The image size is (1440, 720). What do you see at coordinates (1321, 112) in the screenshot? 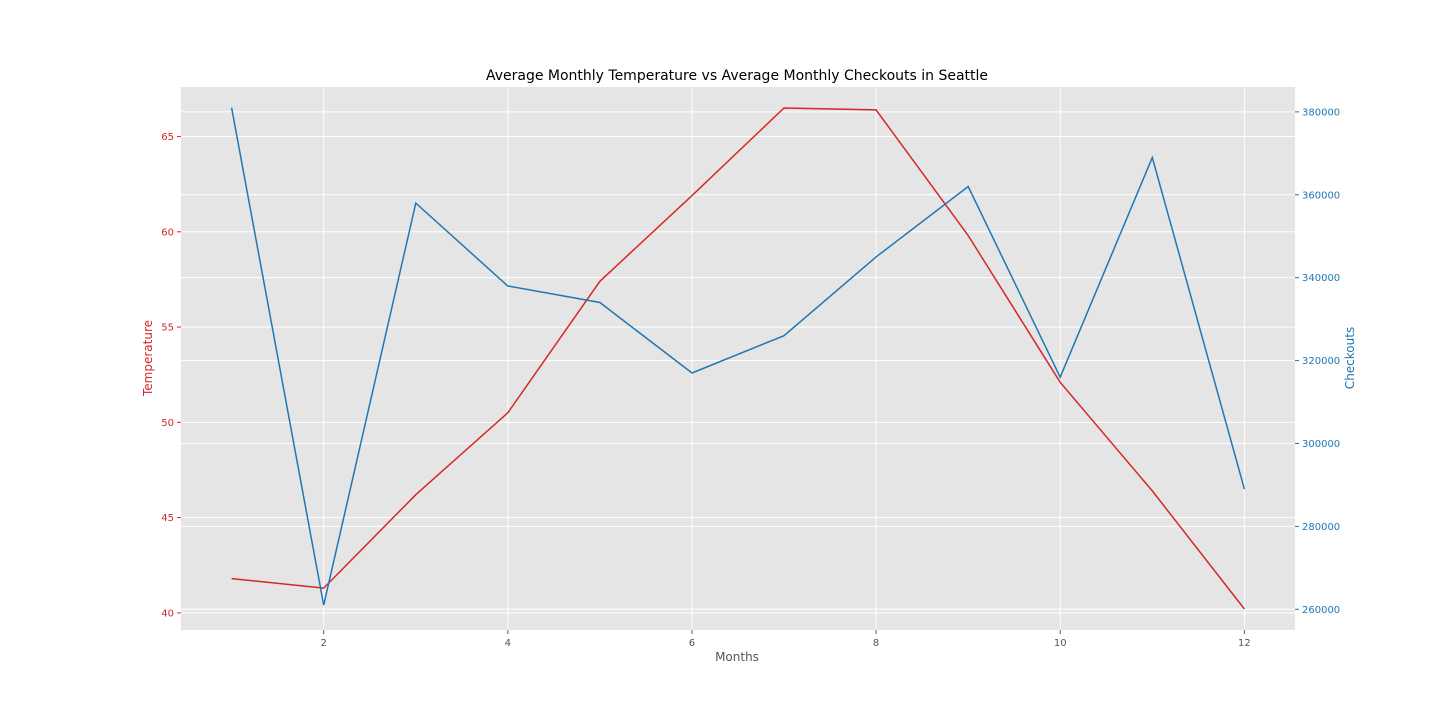
I see `y2-tick-label: 380000` at bounding box center [1321, 112].